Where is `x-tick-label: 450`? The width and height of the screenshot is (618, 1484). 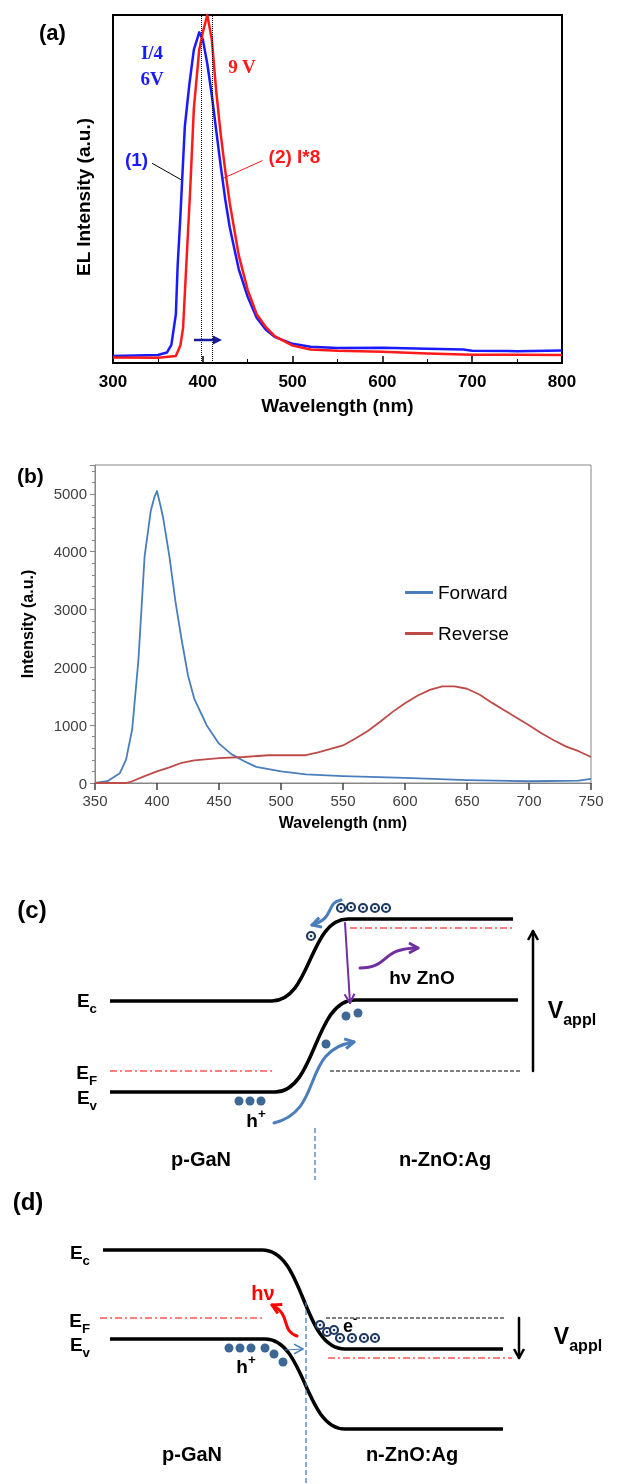 x-tick-label: 450 is located at coordinates (219, 800).